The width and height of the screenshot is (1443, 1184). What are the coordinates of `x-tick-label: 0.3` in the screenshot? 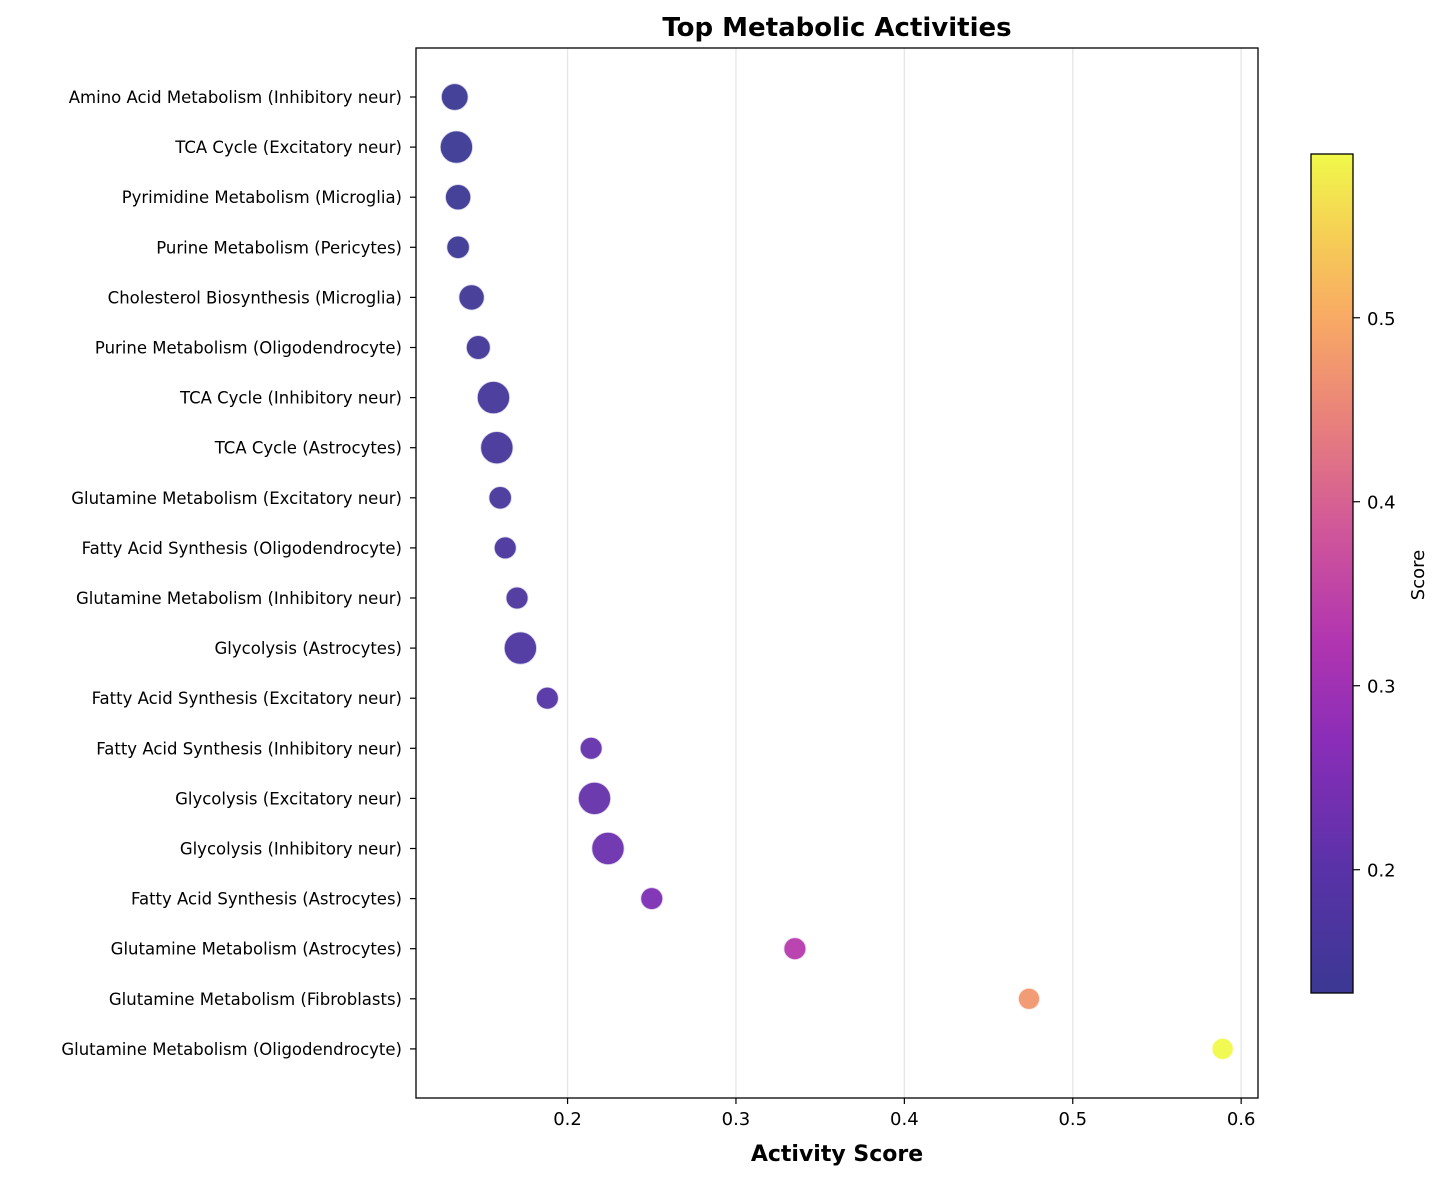 It's located at (736, 1119).